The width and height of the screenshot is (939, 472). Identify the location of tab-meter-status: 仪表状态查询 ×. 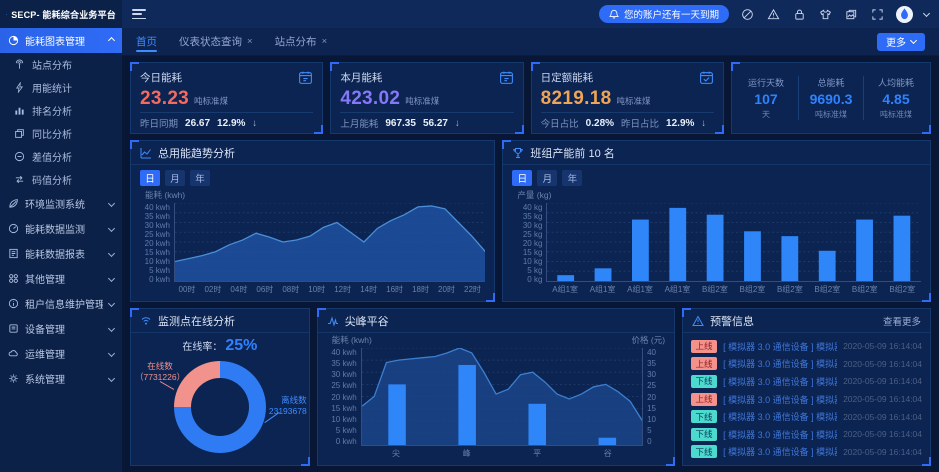
(216, 41).